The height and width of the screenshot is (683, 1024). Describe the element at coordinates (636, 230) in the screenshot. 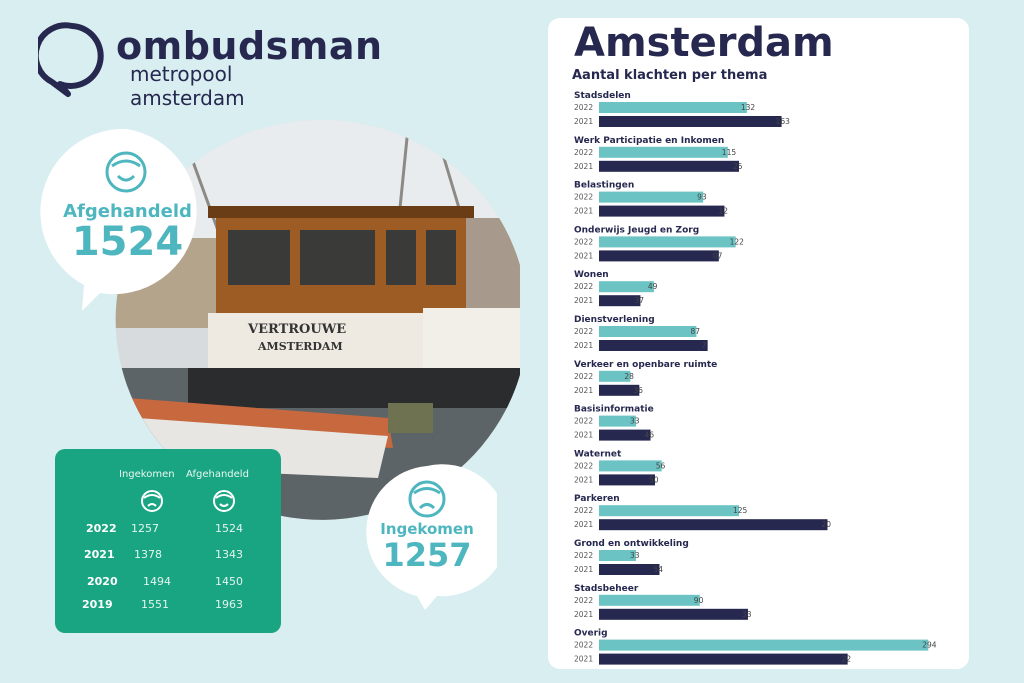

I see `category-label: Onderwijs Jeugd en Zorg` at that location.